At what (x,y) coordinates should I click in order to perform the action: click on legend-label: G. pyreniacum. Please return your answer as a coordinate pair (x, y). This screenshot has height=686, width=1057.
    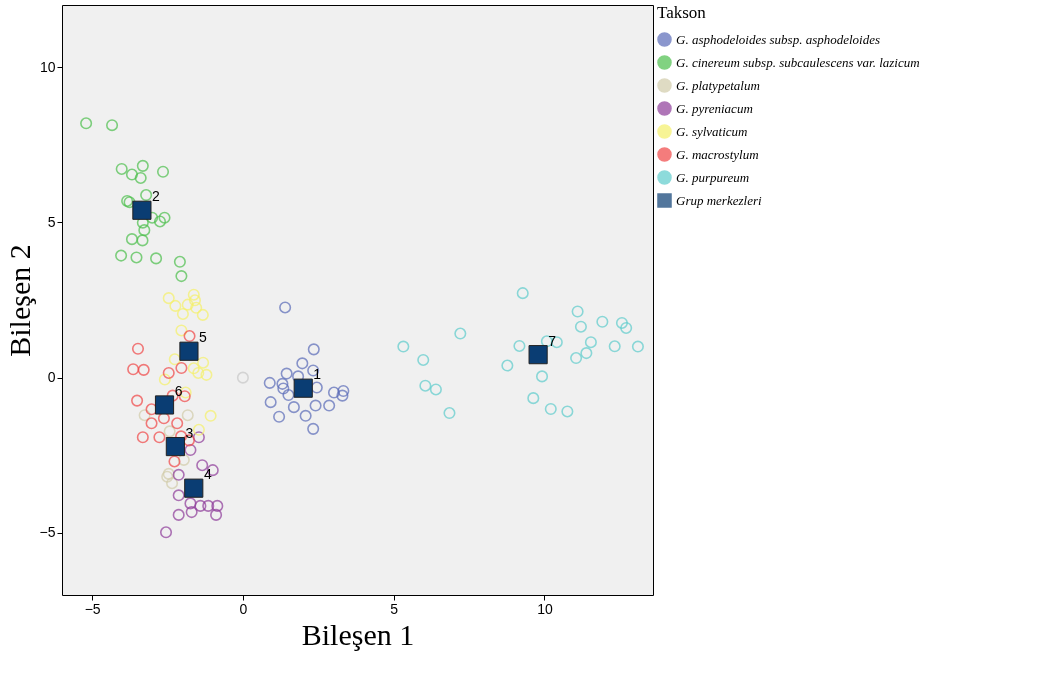
    Looking at the image, I should click on (714, 108).